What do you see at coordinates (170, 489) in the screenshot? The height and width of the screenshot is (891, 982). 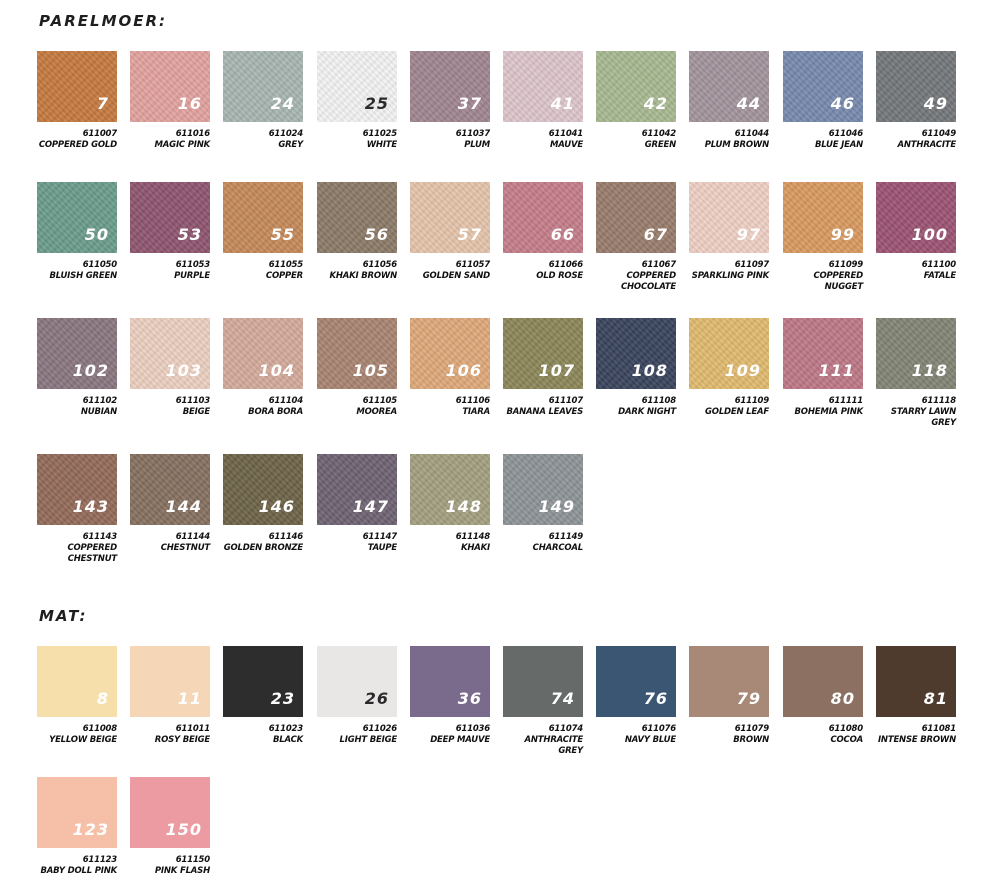 I see `color-chip: 144` at bounding box center [170, 489].